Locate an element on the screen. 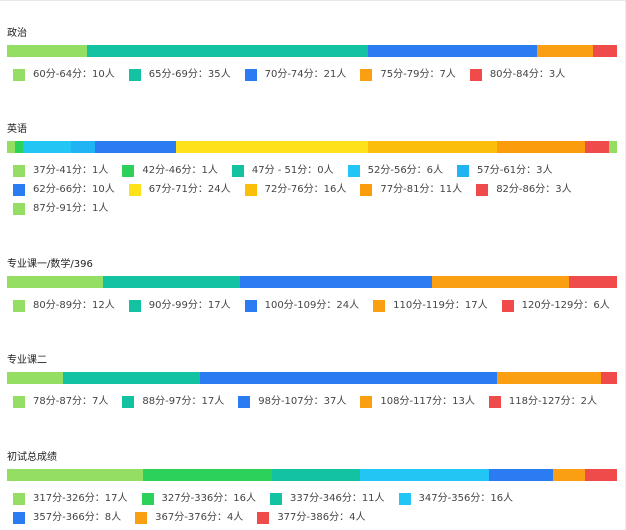 This screenshot has width=626, height=530. legend-row: 357分-366分：8人 367分-376分：4人 377分-386分：4人 is located at coordinates (315, 517).